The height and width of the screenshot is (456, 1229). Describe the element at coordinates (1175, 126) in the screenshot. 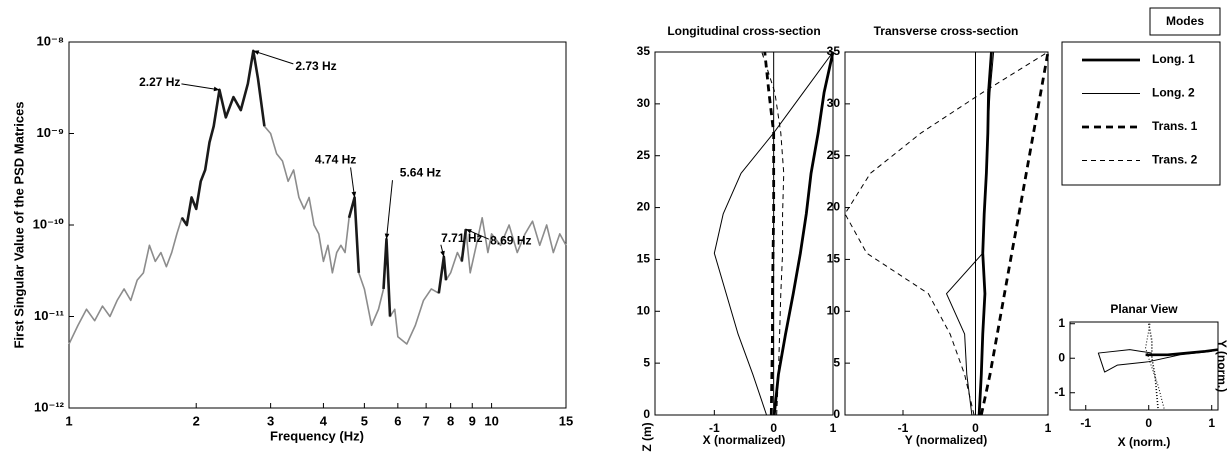

I see `legend-label: Trans. 1` at that location.